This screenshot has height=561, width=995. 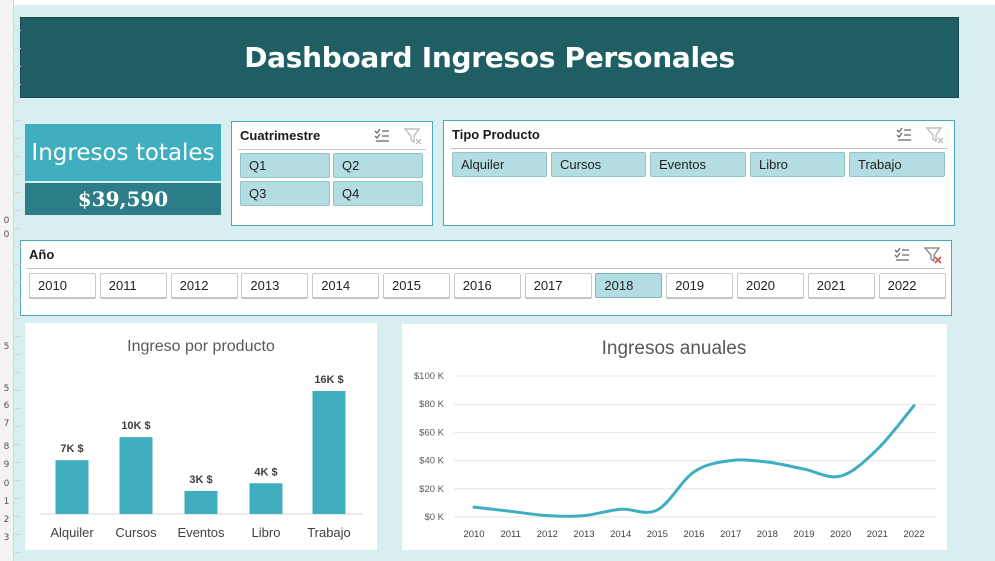 I want to click on slicer-button-year-2011: 2011, so click(x=133, y=285).